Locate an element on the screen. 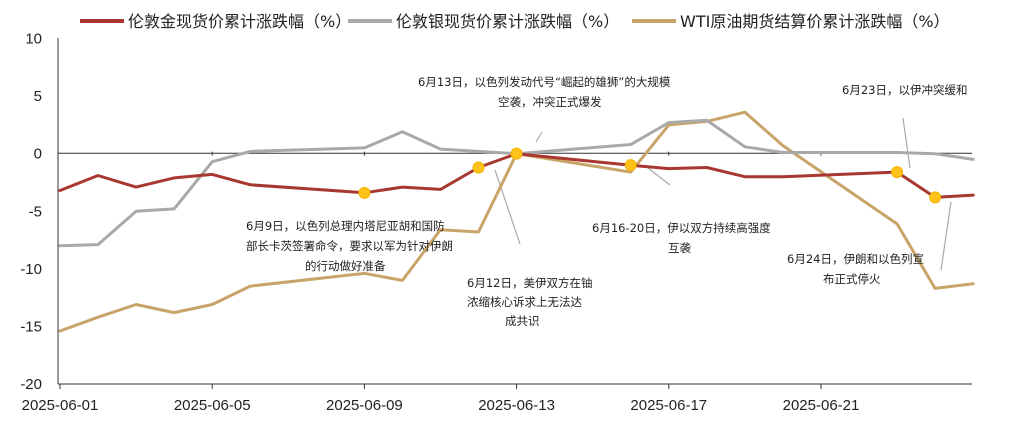  leader-line-jun23 is located at coordinates (906, 143).